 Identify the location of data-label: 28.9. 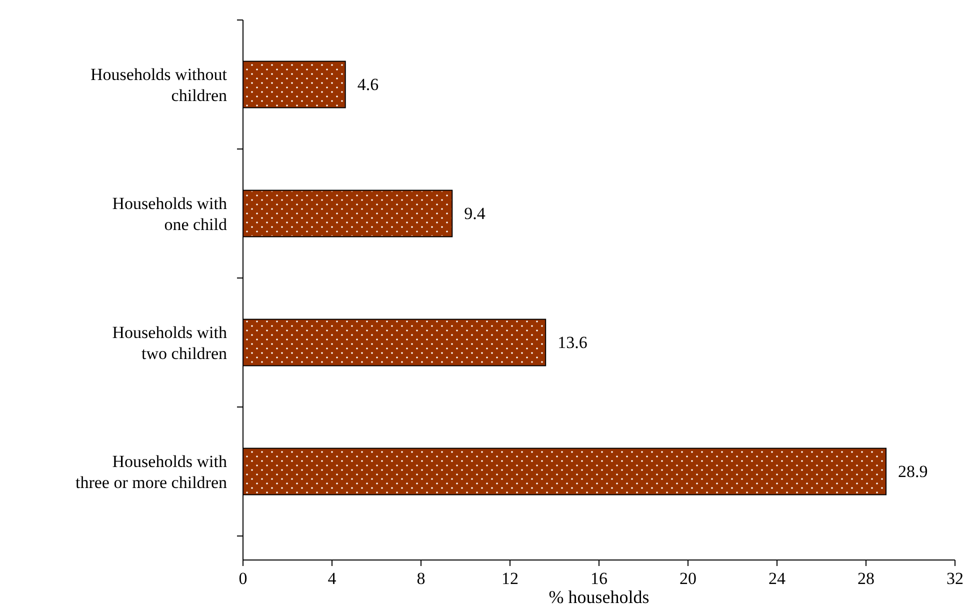
(913, 471).